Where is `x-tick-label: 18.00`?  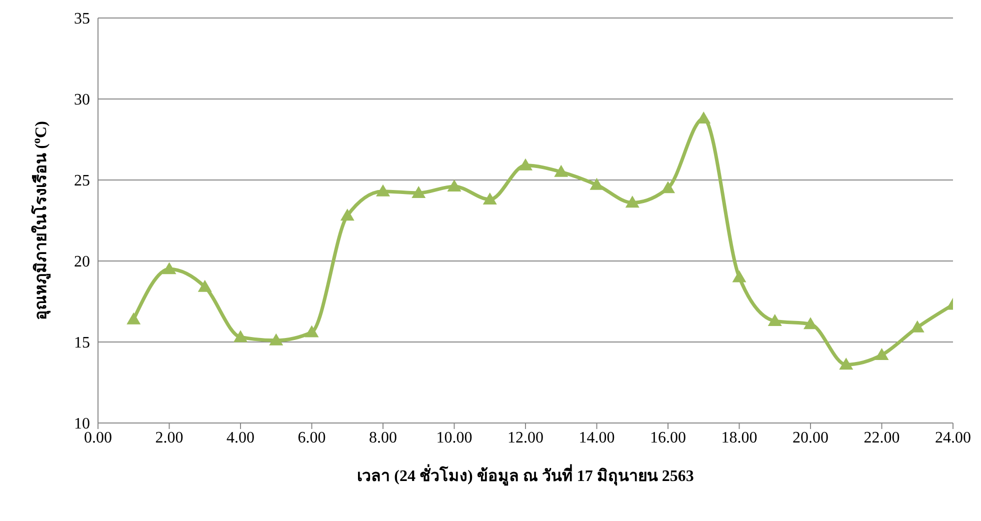
x-tick-label: 18.00 is located at coordinates (739, 437).